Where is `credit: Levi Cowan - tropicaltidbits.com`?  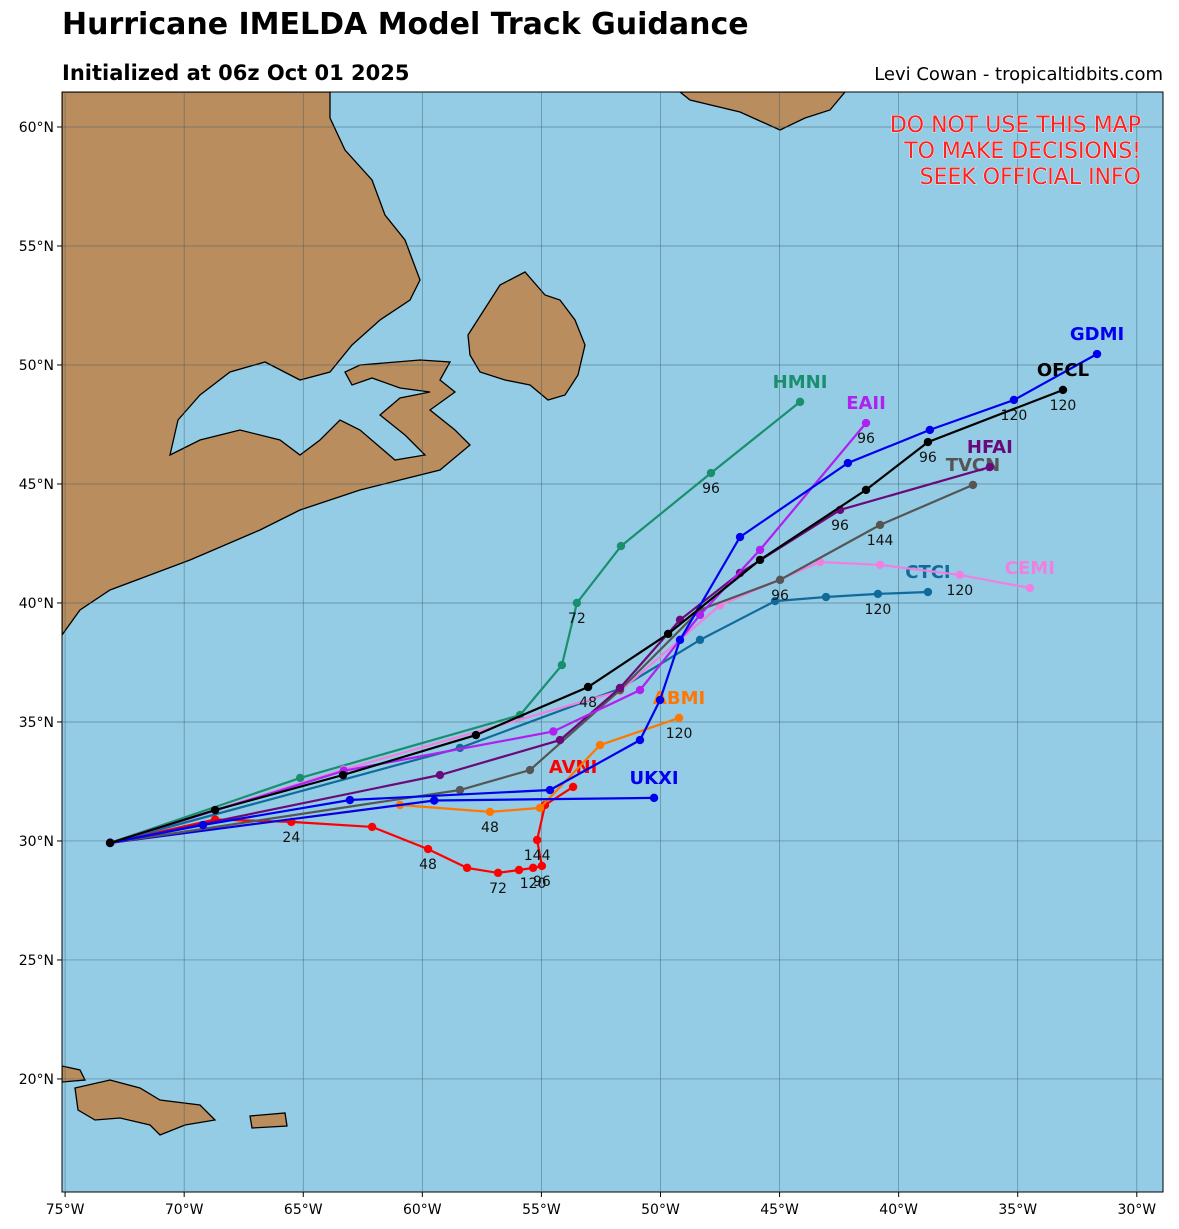 credit: Levi Cowan - tropicaltidbits.com is located at coordinates (1018, 74).